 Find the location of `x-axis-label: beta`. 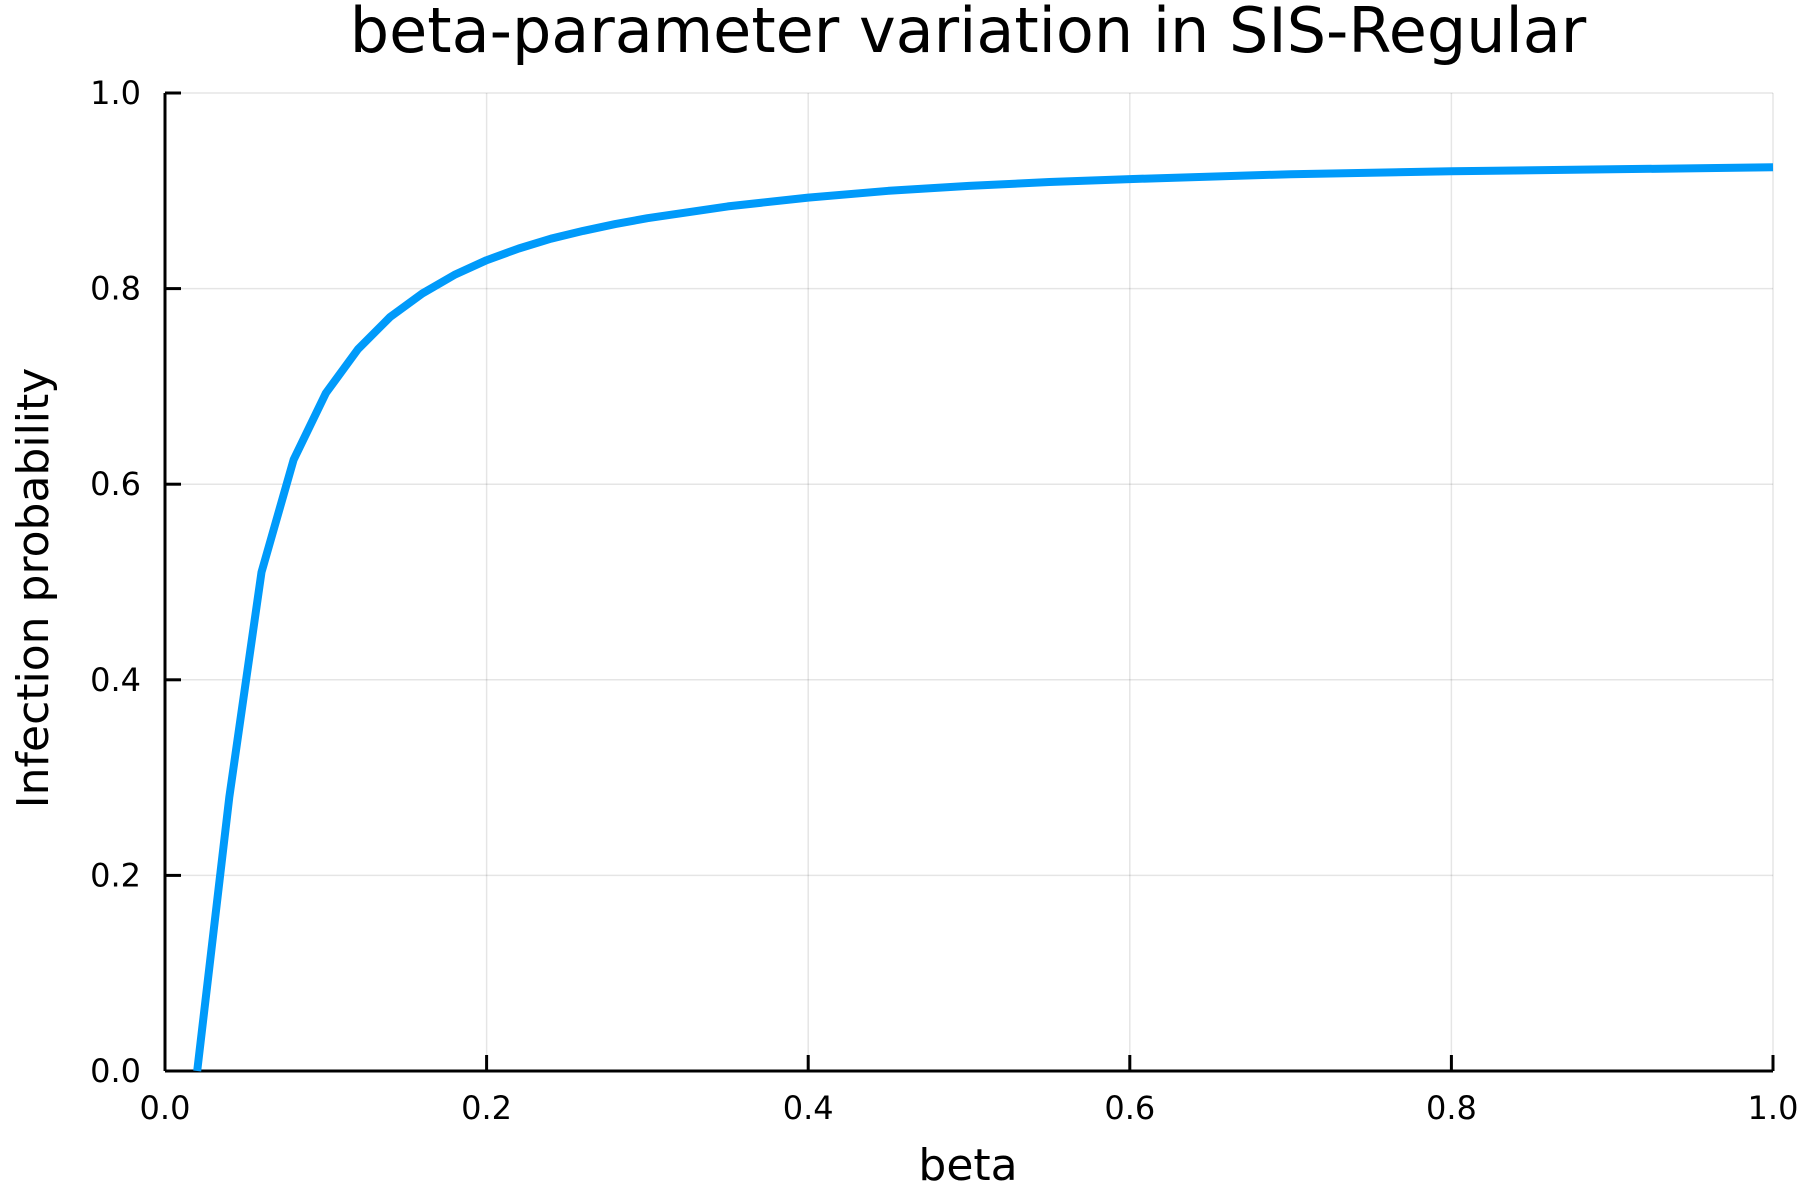

x-axis-label: beta is located at coordinates (967, 1165).